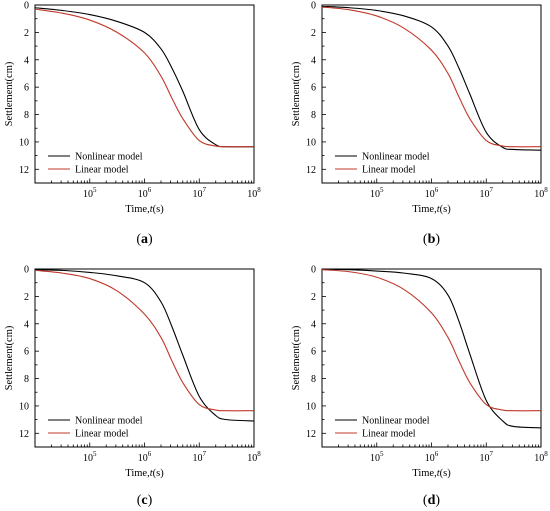 The image size is (550, 511). I want to click on panel-label: (c), so click(145, 500).